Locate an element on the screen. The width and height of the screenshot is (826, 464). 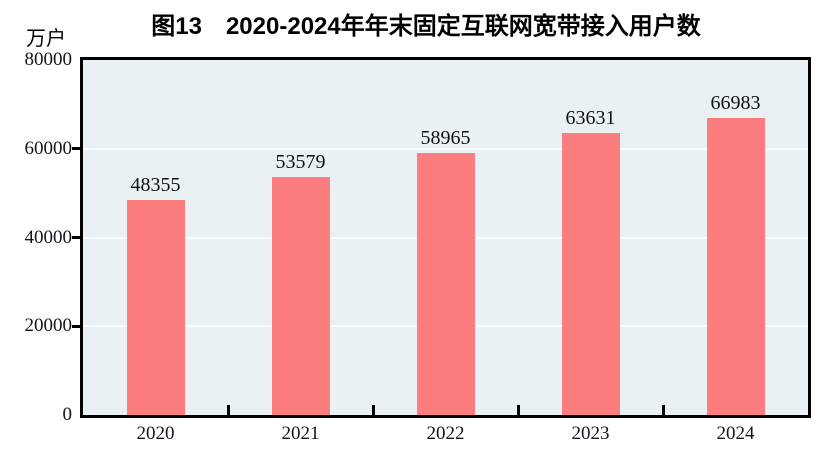
chart-title: 图13 2020-2024年年末固定互联网宽带接入用户数 is located at coordinates (426, 26).